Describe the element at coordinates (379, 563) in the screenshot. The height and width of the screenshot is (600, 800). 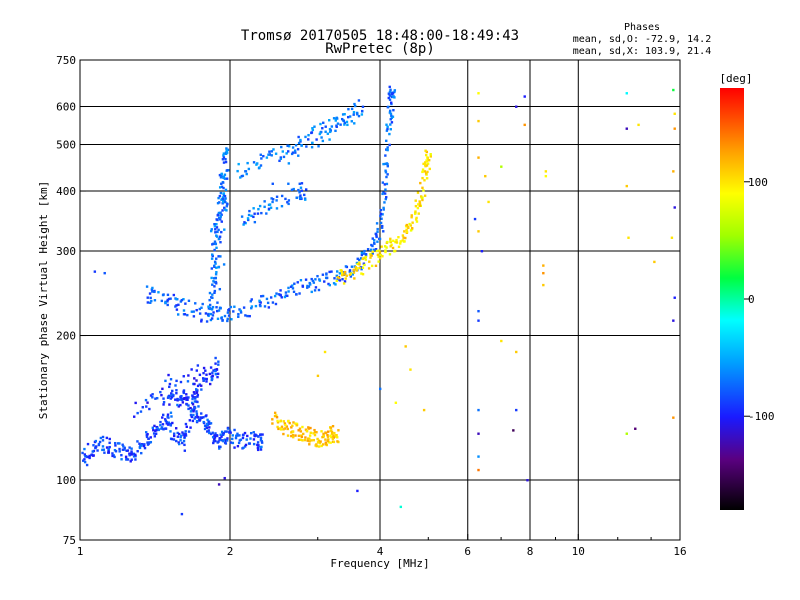
I see `x-axis-label: Frequency [MHz]` at that location.